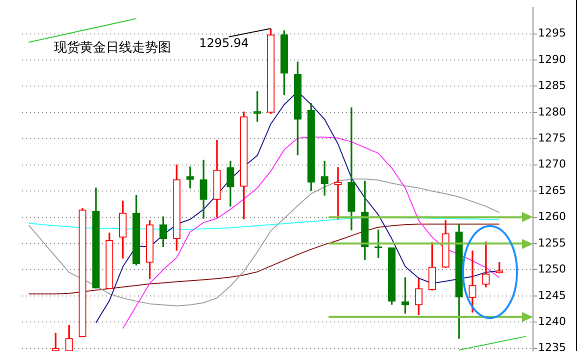 Image resolution: width=585 pixels, height=364 pixels. I want to click on y-tick-label: 1255, so click(552, 243).